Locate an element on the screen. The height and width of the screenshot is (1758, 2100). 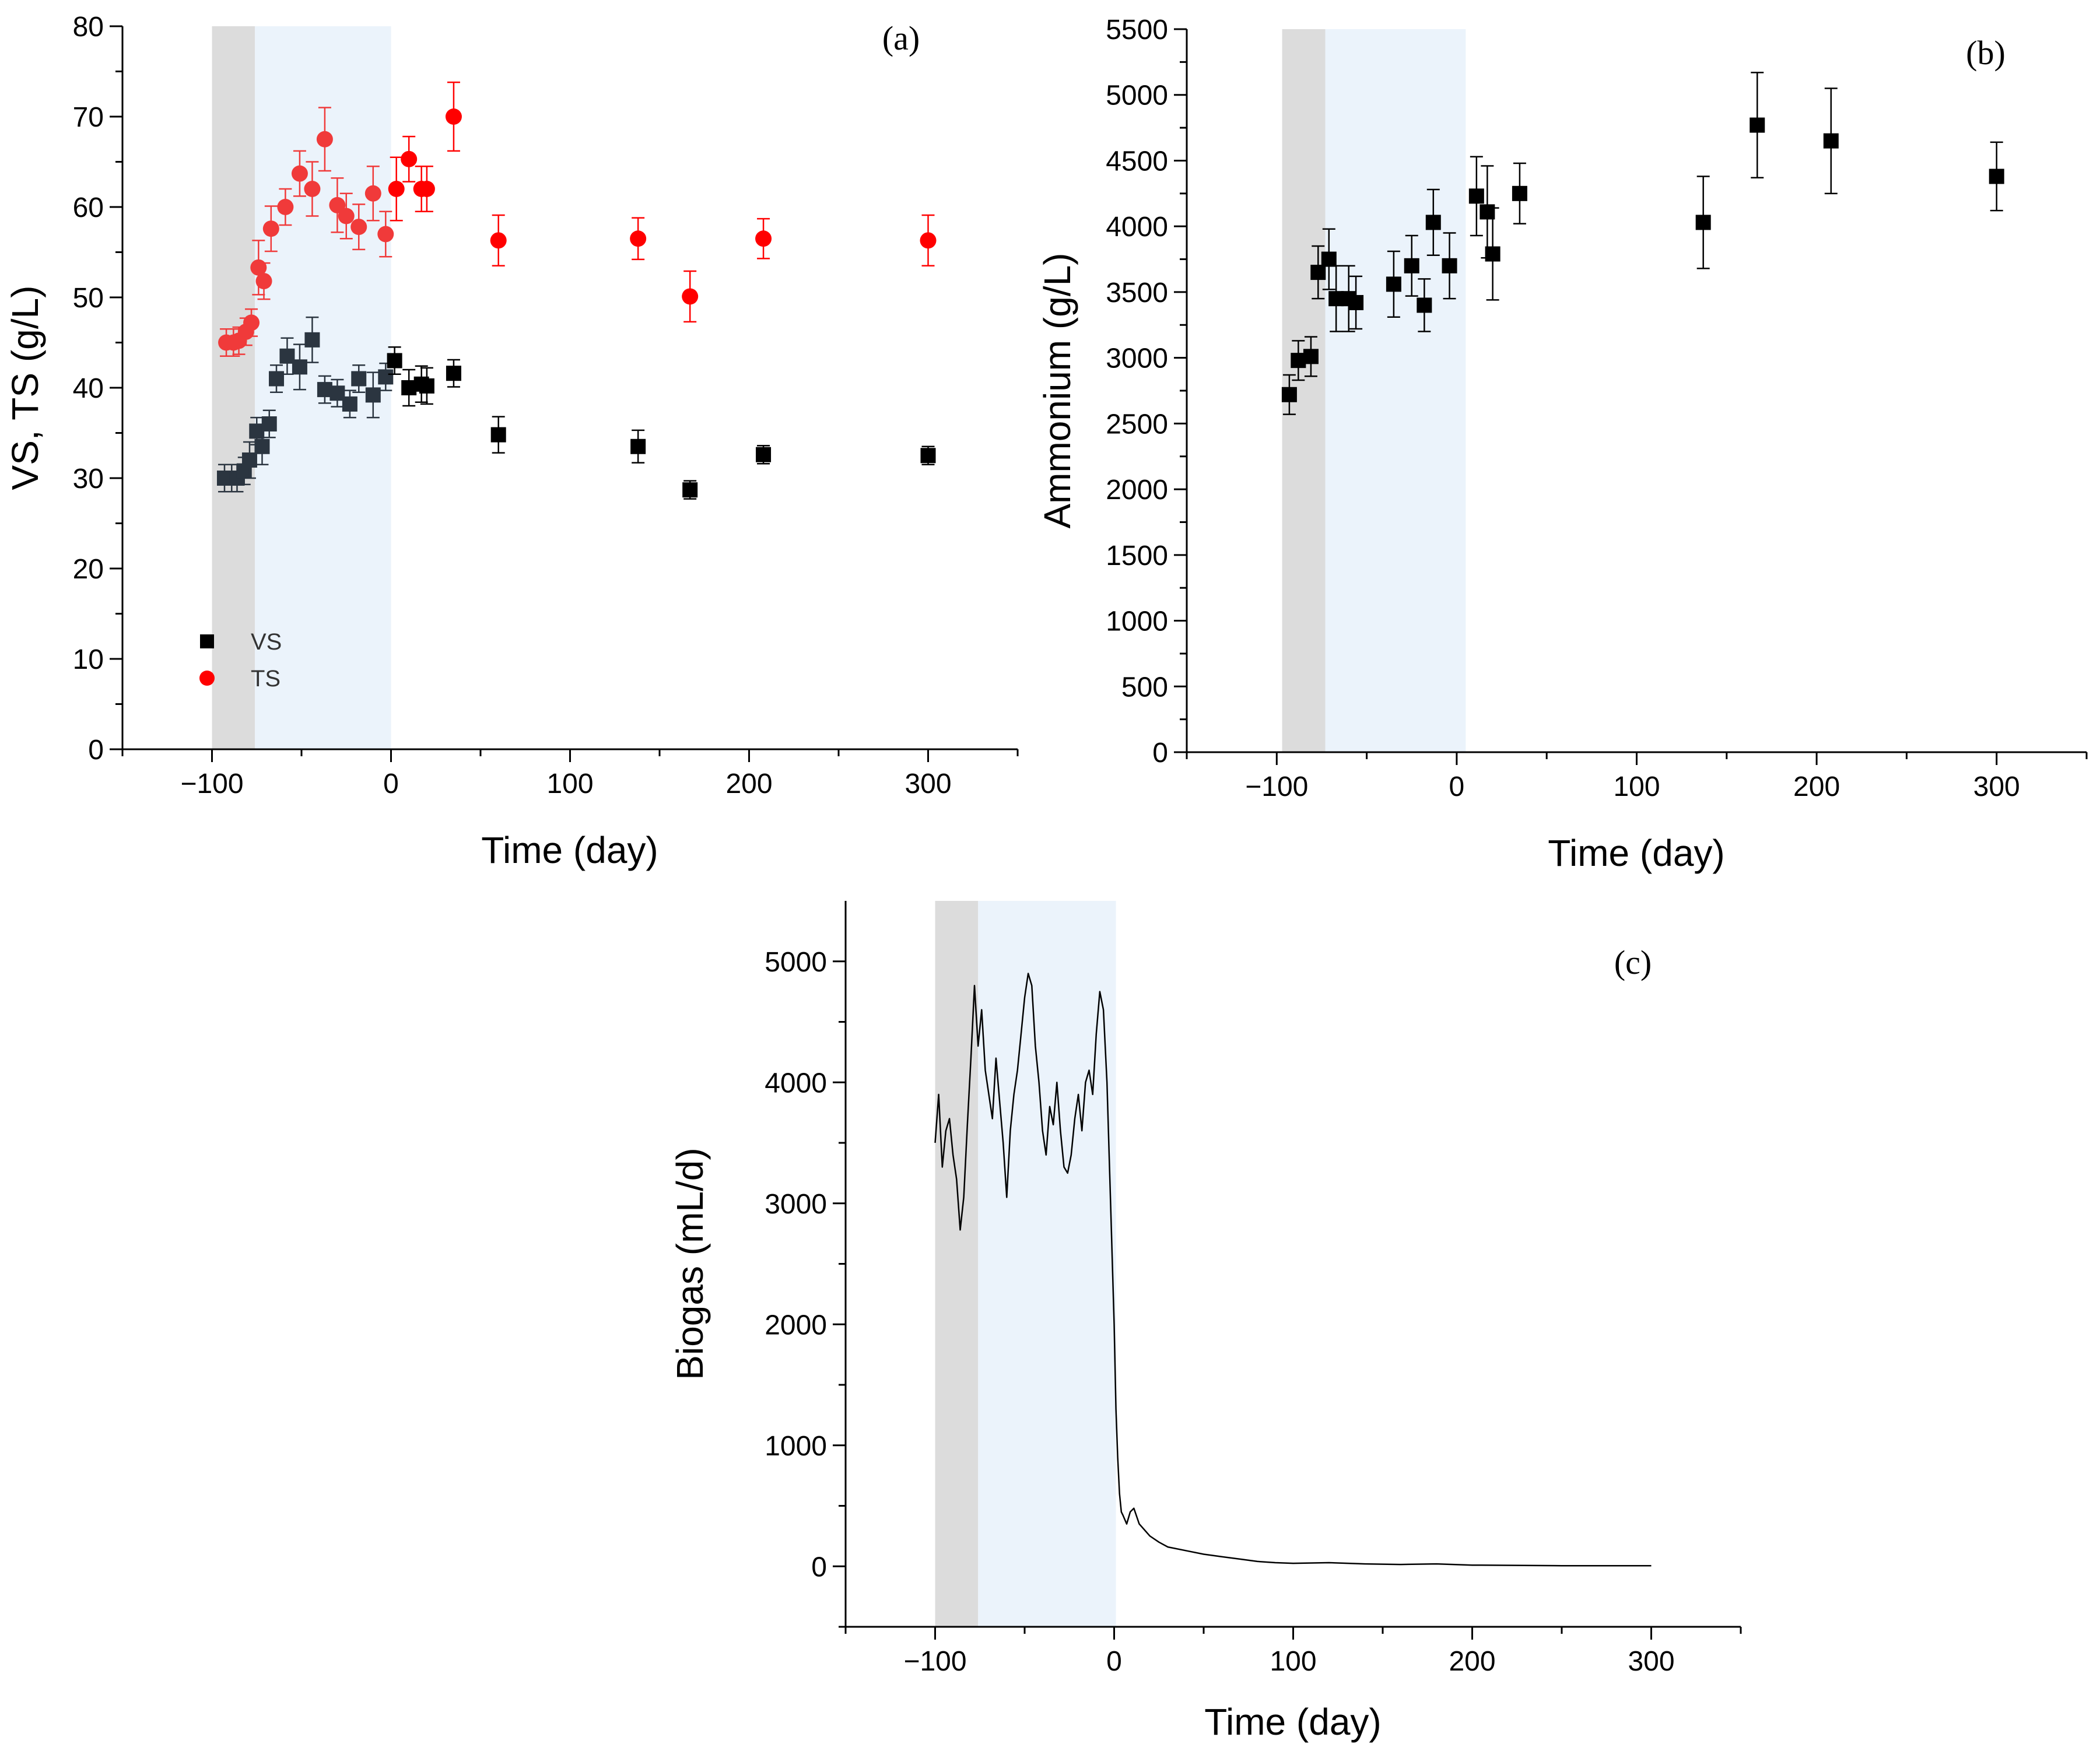
y-tick-label: 3500 is located at coordinates (1137, 293).